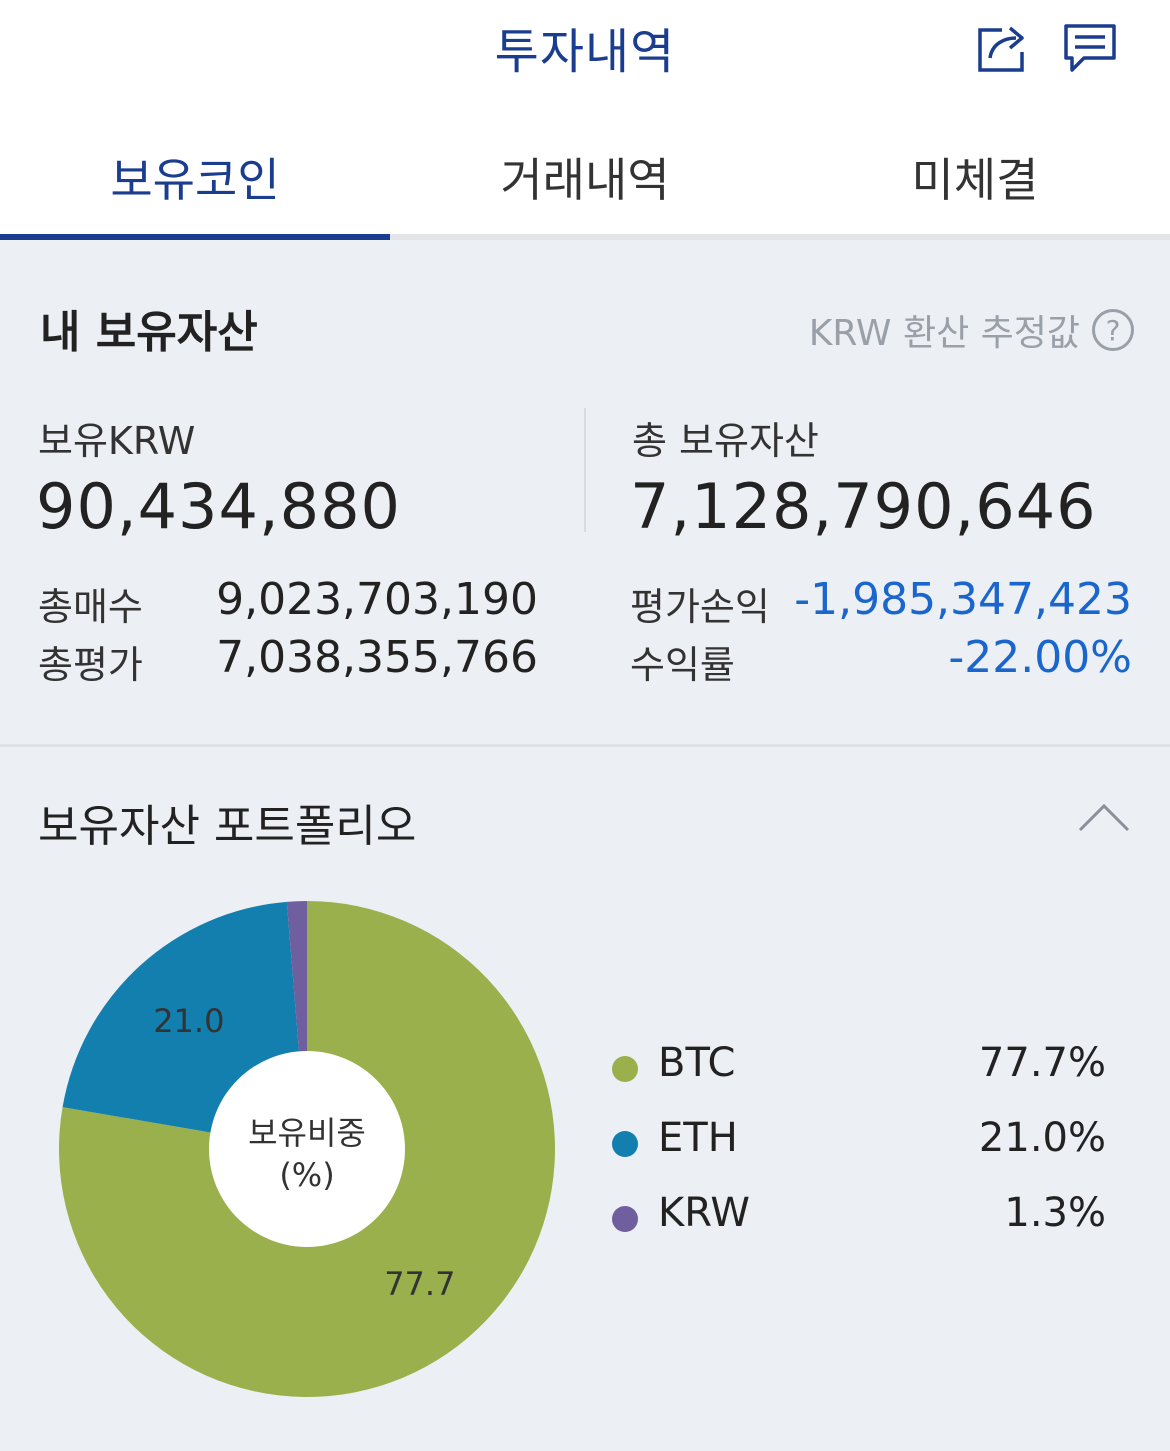 The height and width of the screenshot is (1451, 1170). What do you see at coordinates (195, 237) in the screenshot?
I see `active-tab-indicator` at bounding box center [195, 237].